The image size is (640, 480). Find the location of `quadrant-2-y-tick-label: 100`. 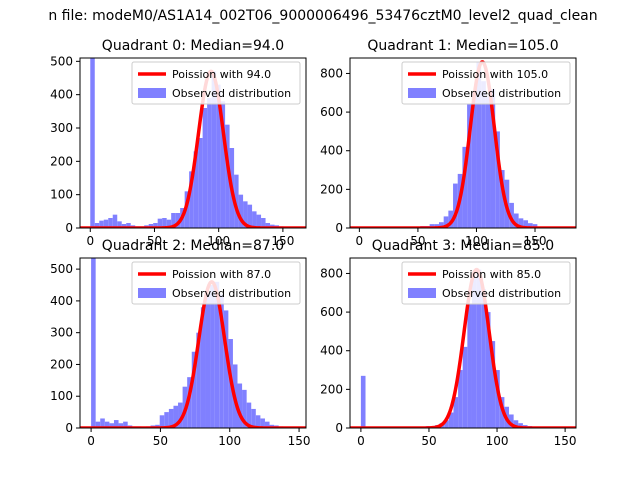

quadrant-2-y-tick-label: 100 is located at coordinates (61, 396).